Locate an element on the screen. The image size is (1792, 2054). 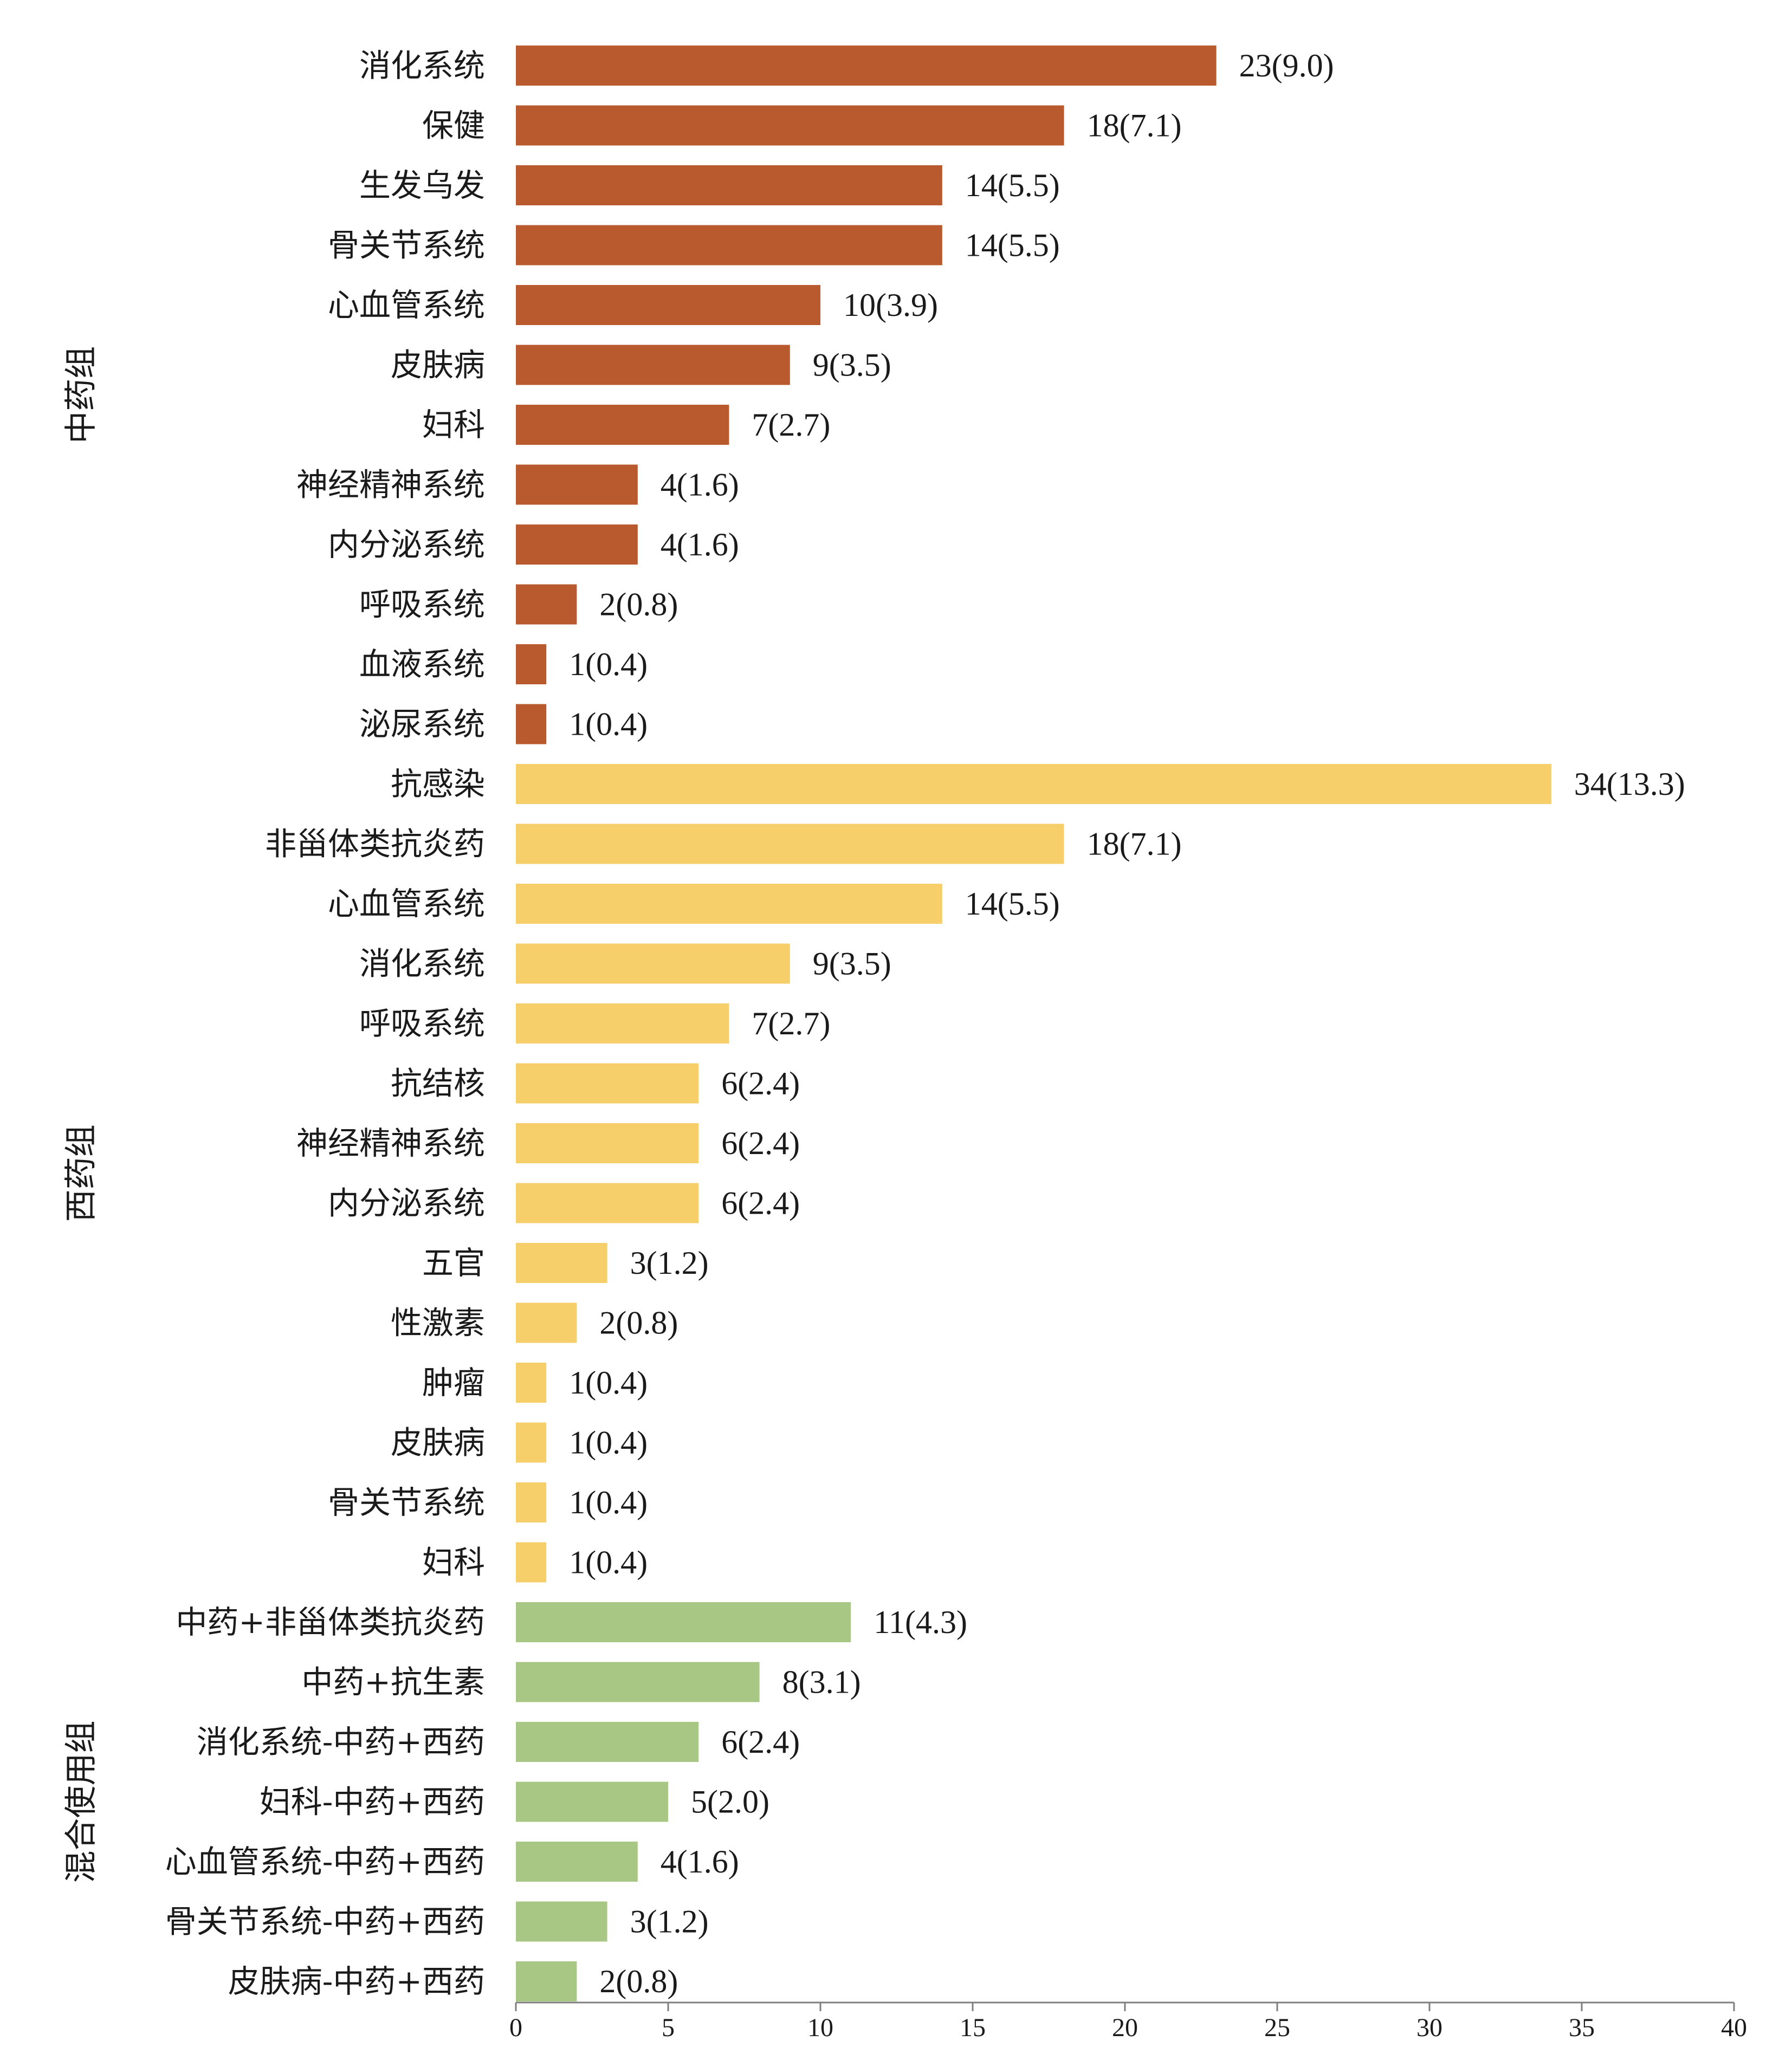
x-tick-label: 30 is located at coordinates (1429, 2027).